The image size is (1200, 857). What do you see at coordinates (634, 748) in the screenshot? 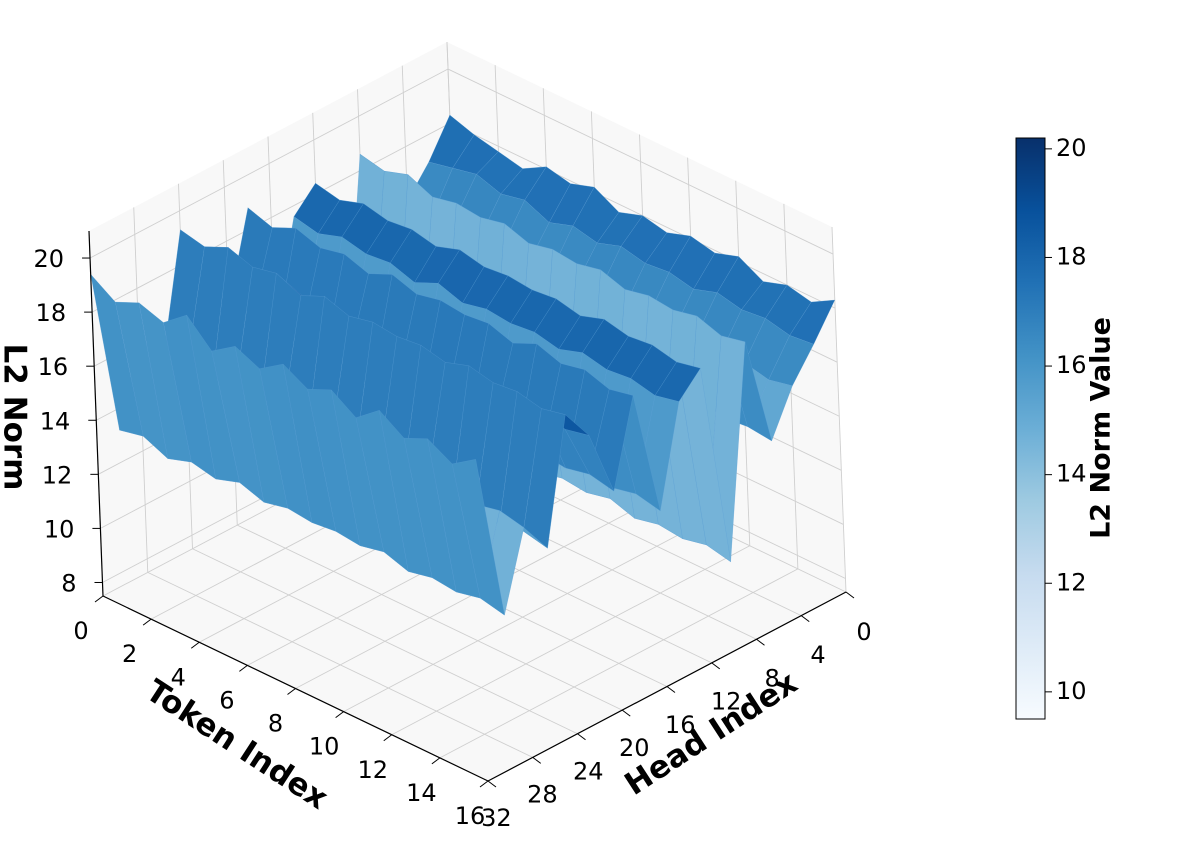
I see `y-tick-label: 20` at bounding box center [634, 748].